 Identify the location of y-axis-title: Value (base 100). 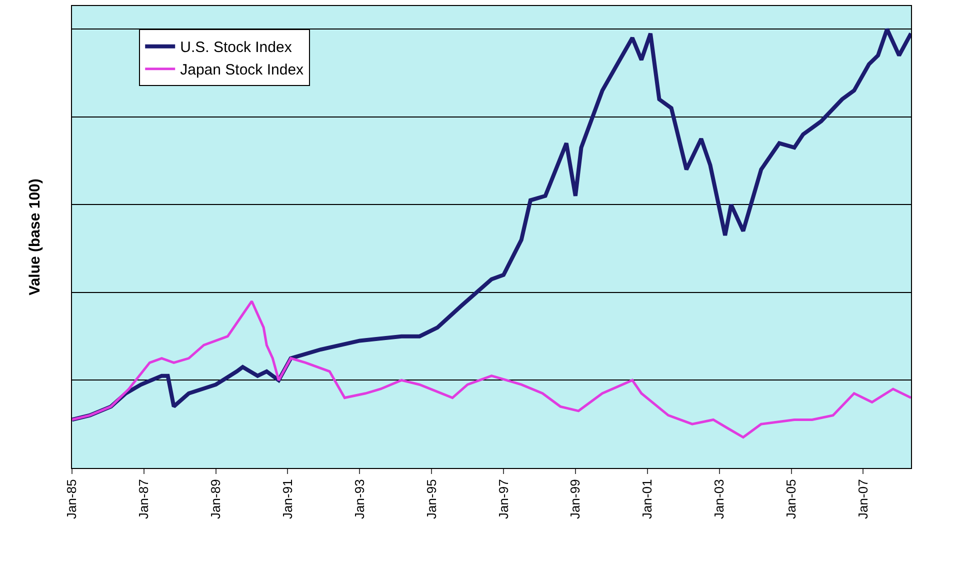
(35, 237).